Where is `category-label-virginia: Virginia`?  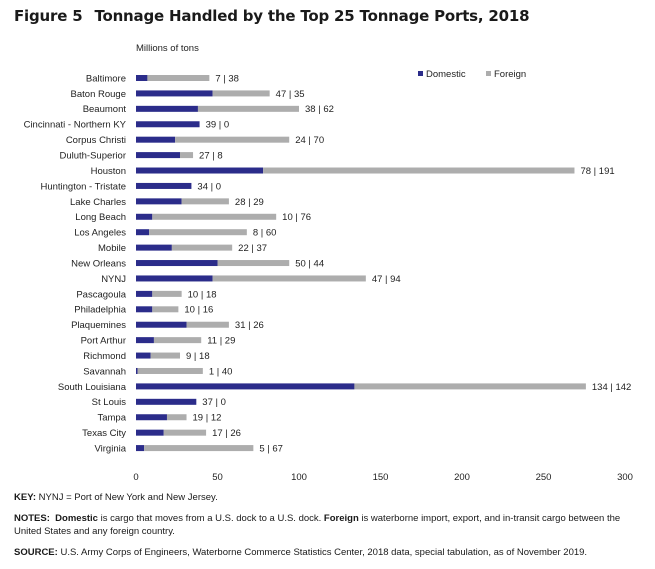
category-label-virginia: Virginia is located at coordinates (110, 448).